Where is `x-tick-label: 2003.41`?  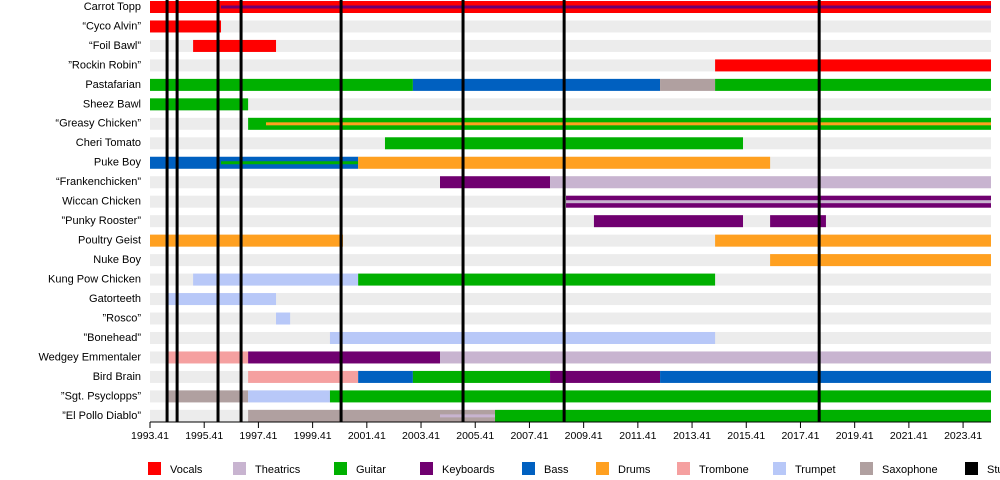
x-tick-label: 2003.41 is located at coordinates (421, 436).